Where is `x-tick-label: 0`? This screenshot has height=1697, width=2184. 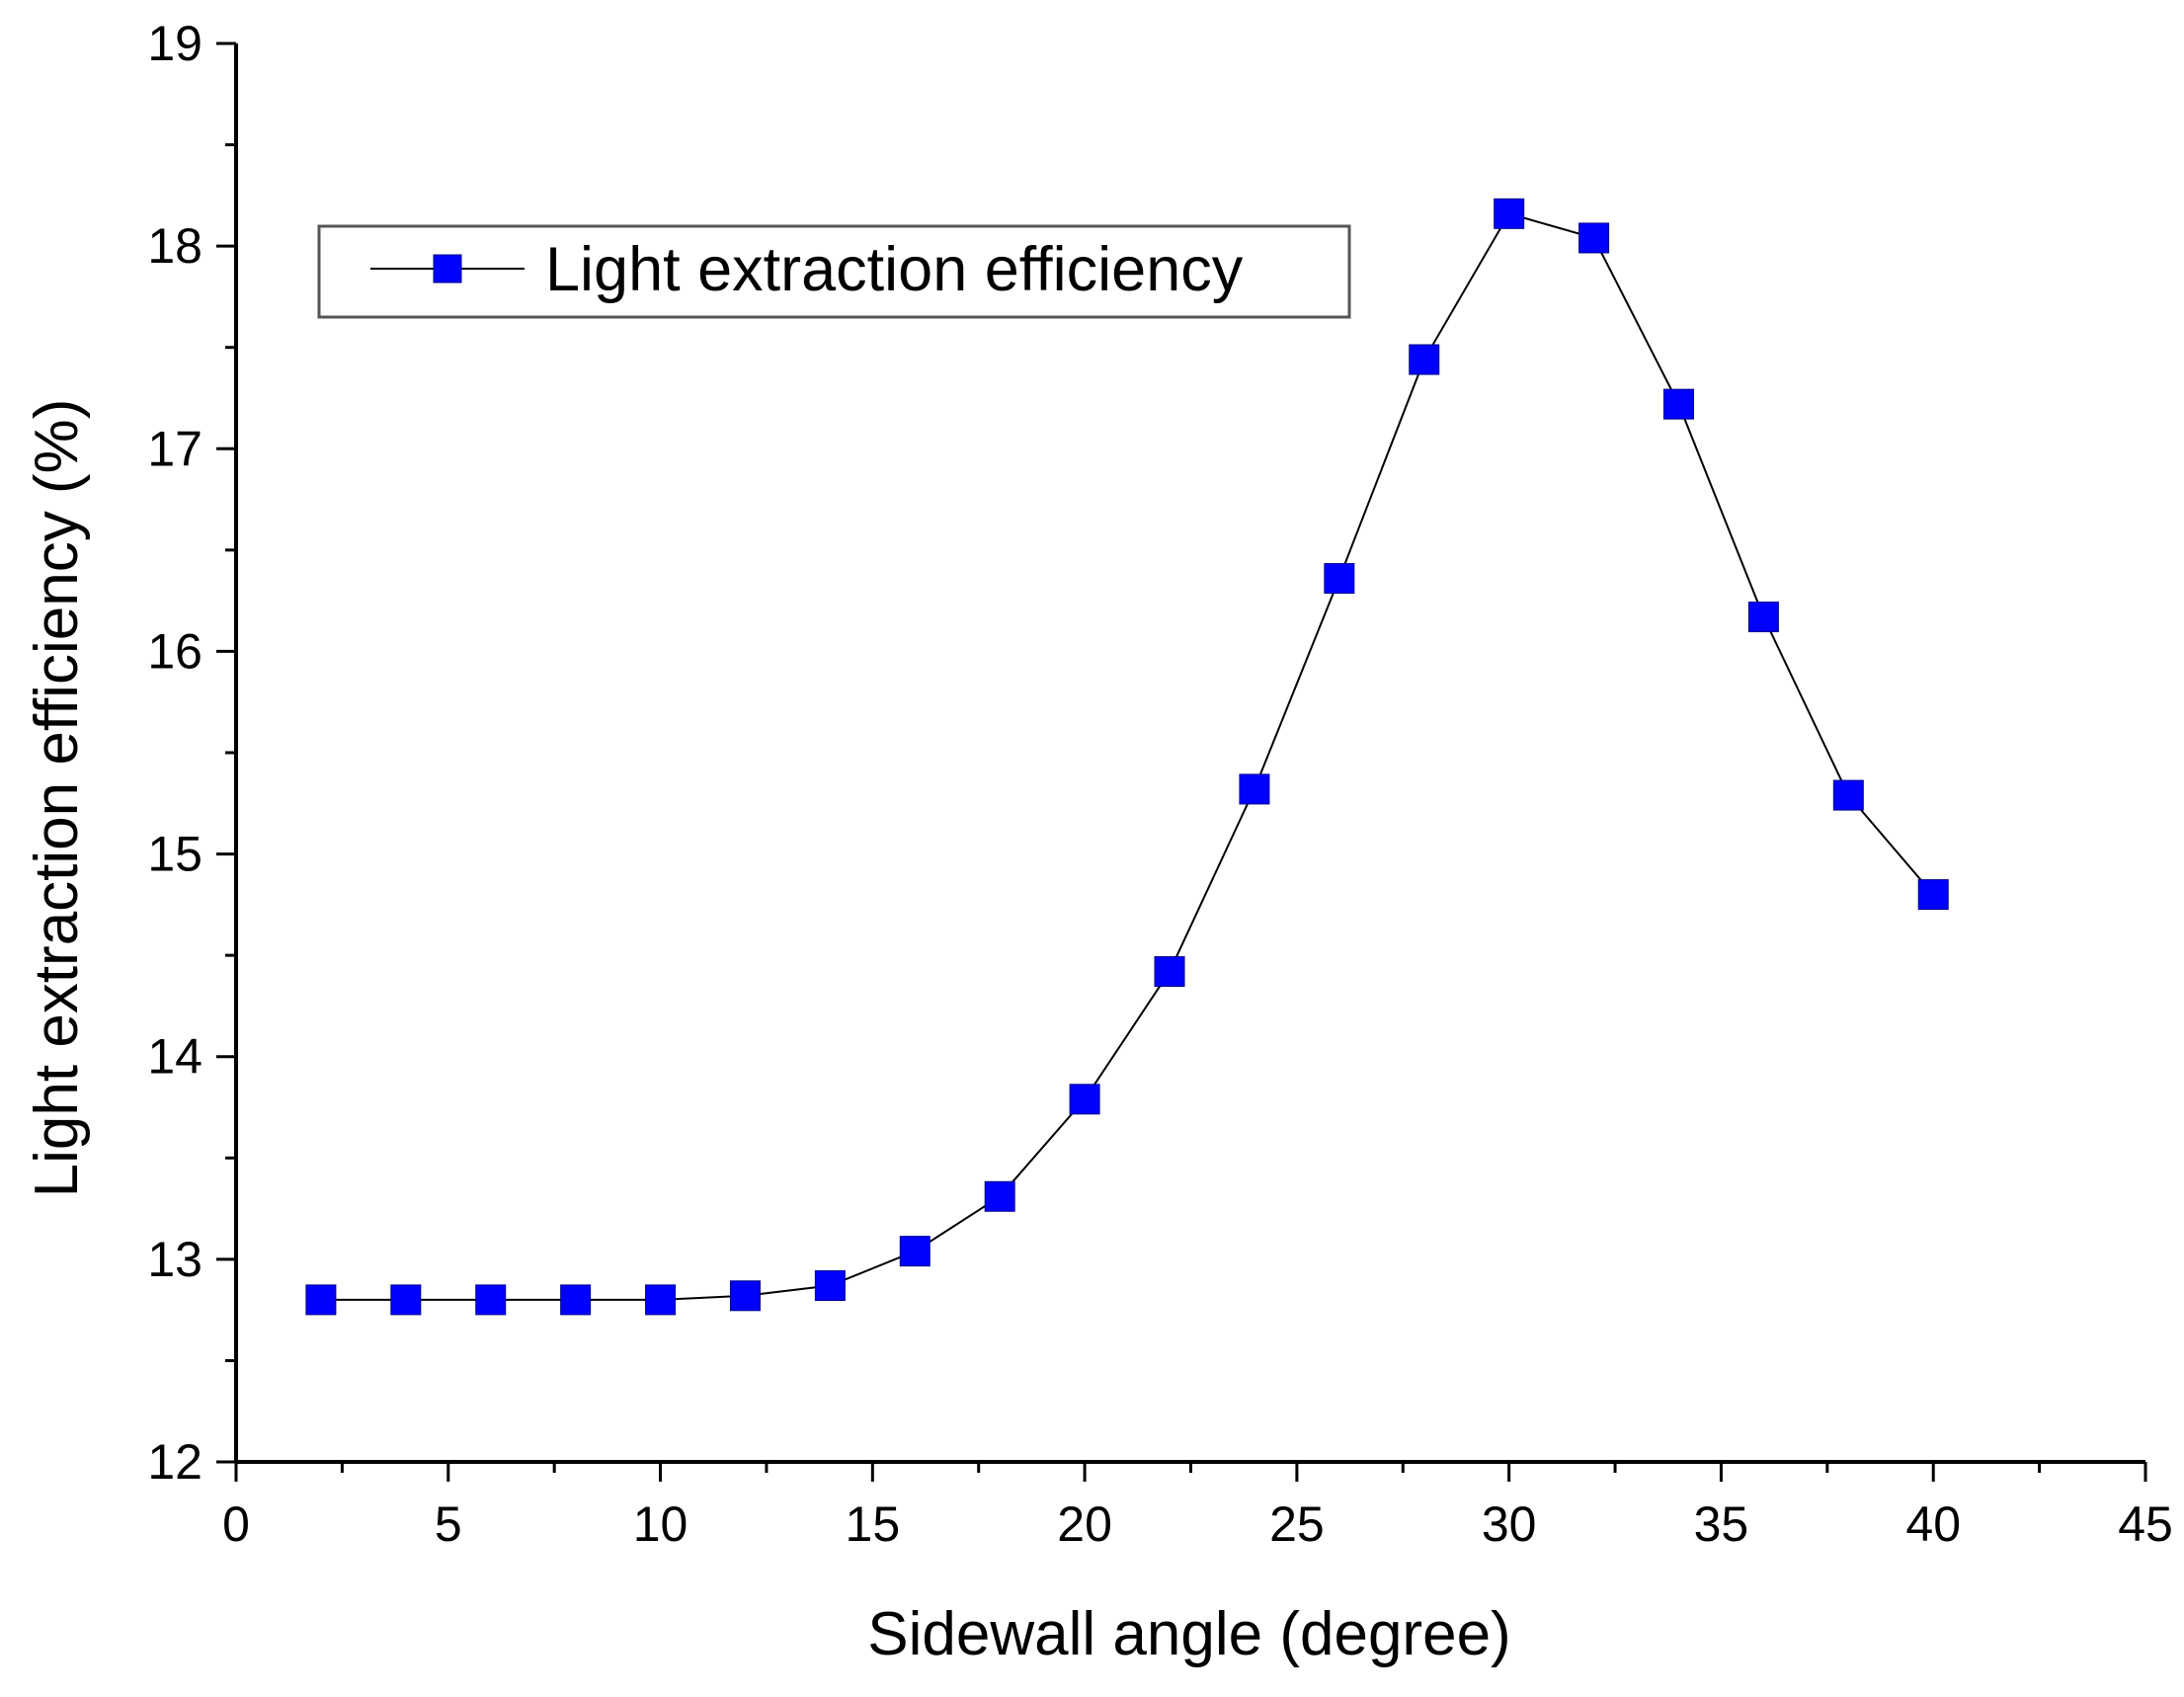
x-tick-label: 0 is located at coordinates (236, 1524).